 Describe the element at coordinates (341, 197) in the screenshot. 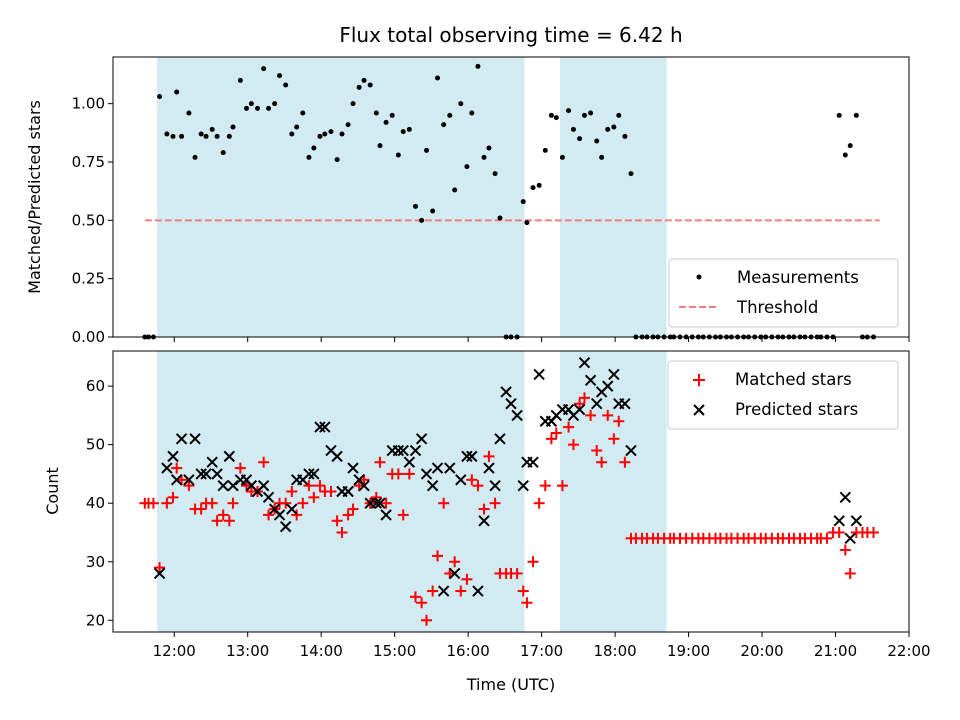

I see `shaded-interval` at that location.